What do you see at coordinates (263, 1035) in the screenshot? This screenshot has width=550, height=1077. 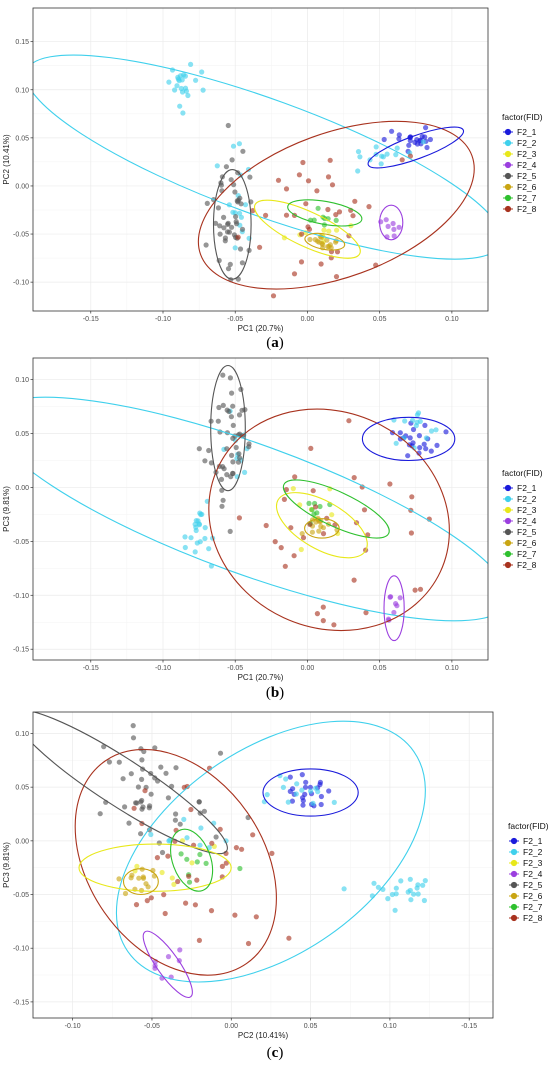 I see `x-axis-label: PC2 (10.41%)` at bounding box center [263, 1035].